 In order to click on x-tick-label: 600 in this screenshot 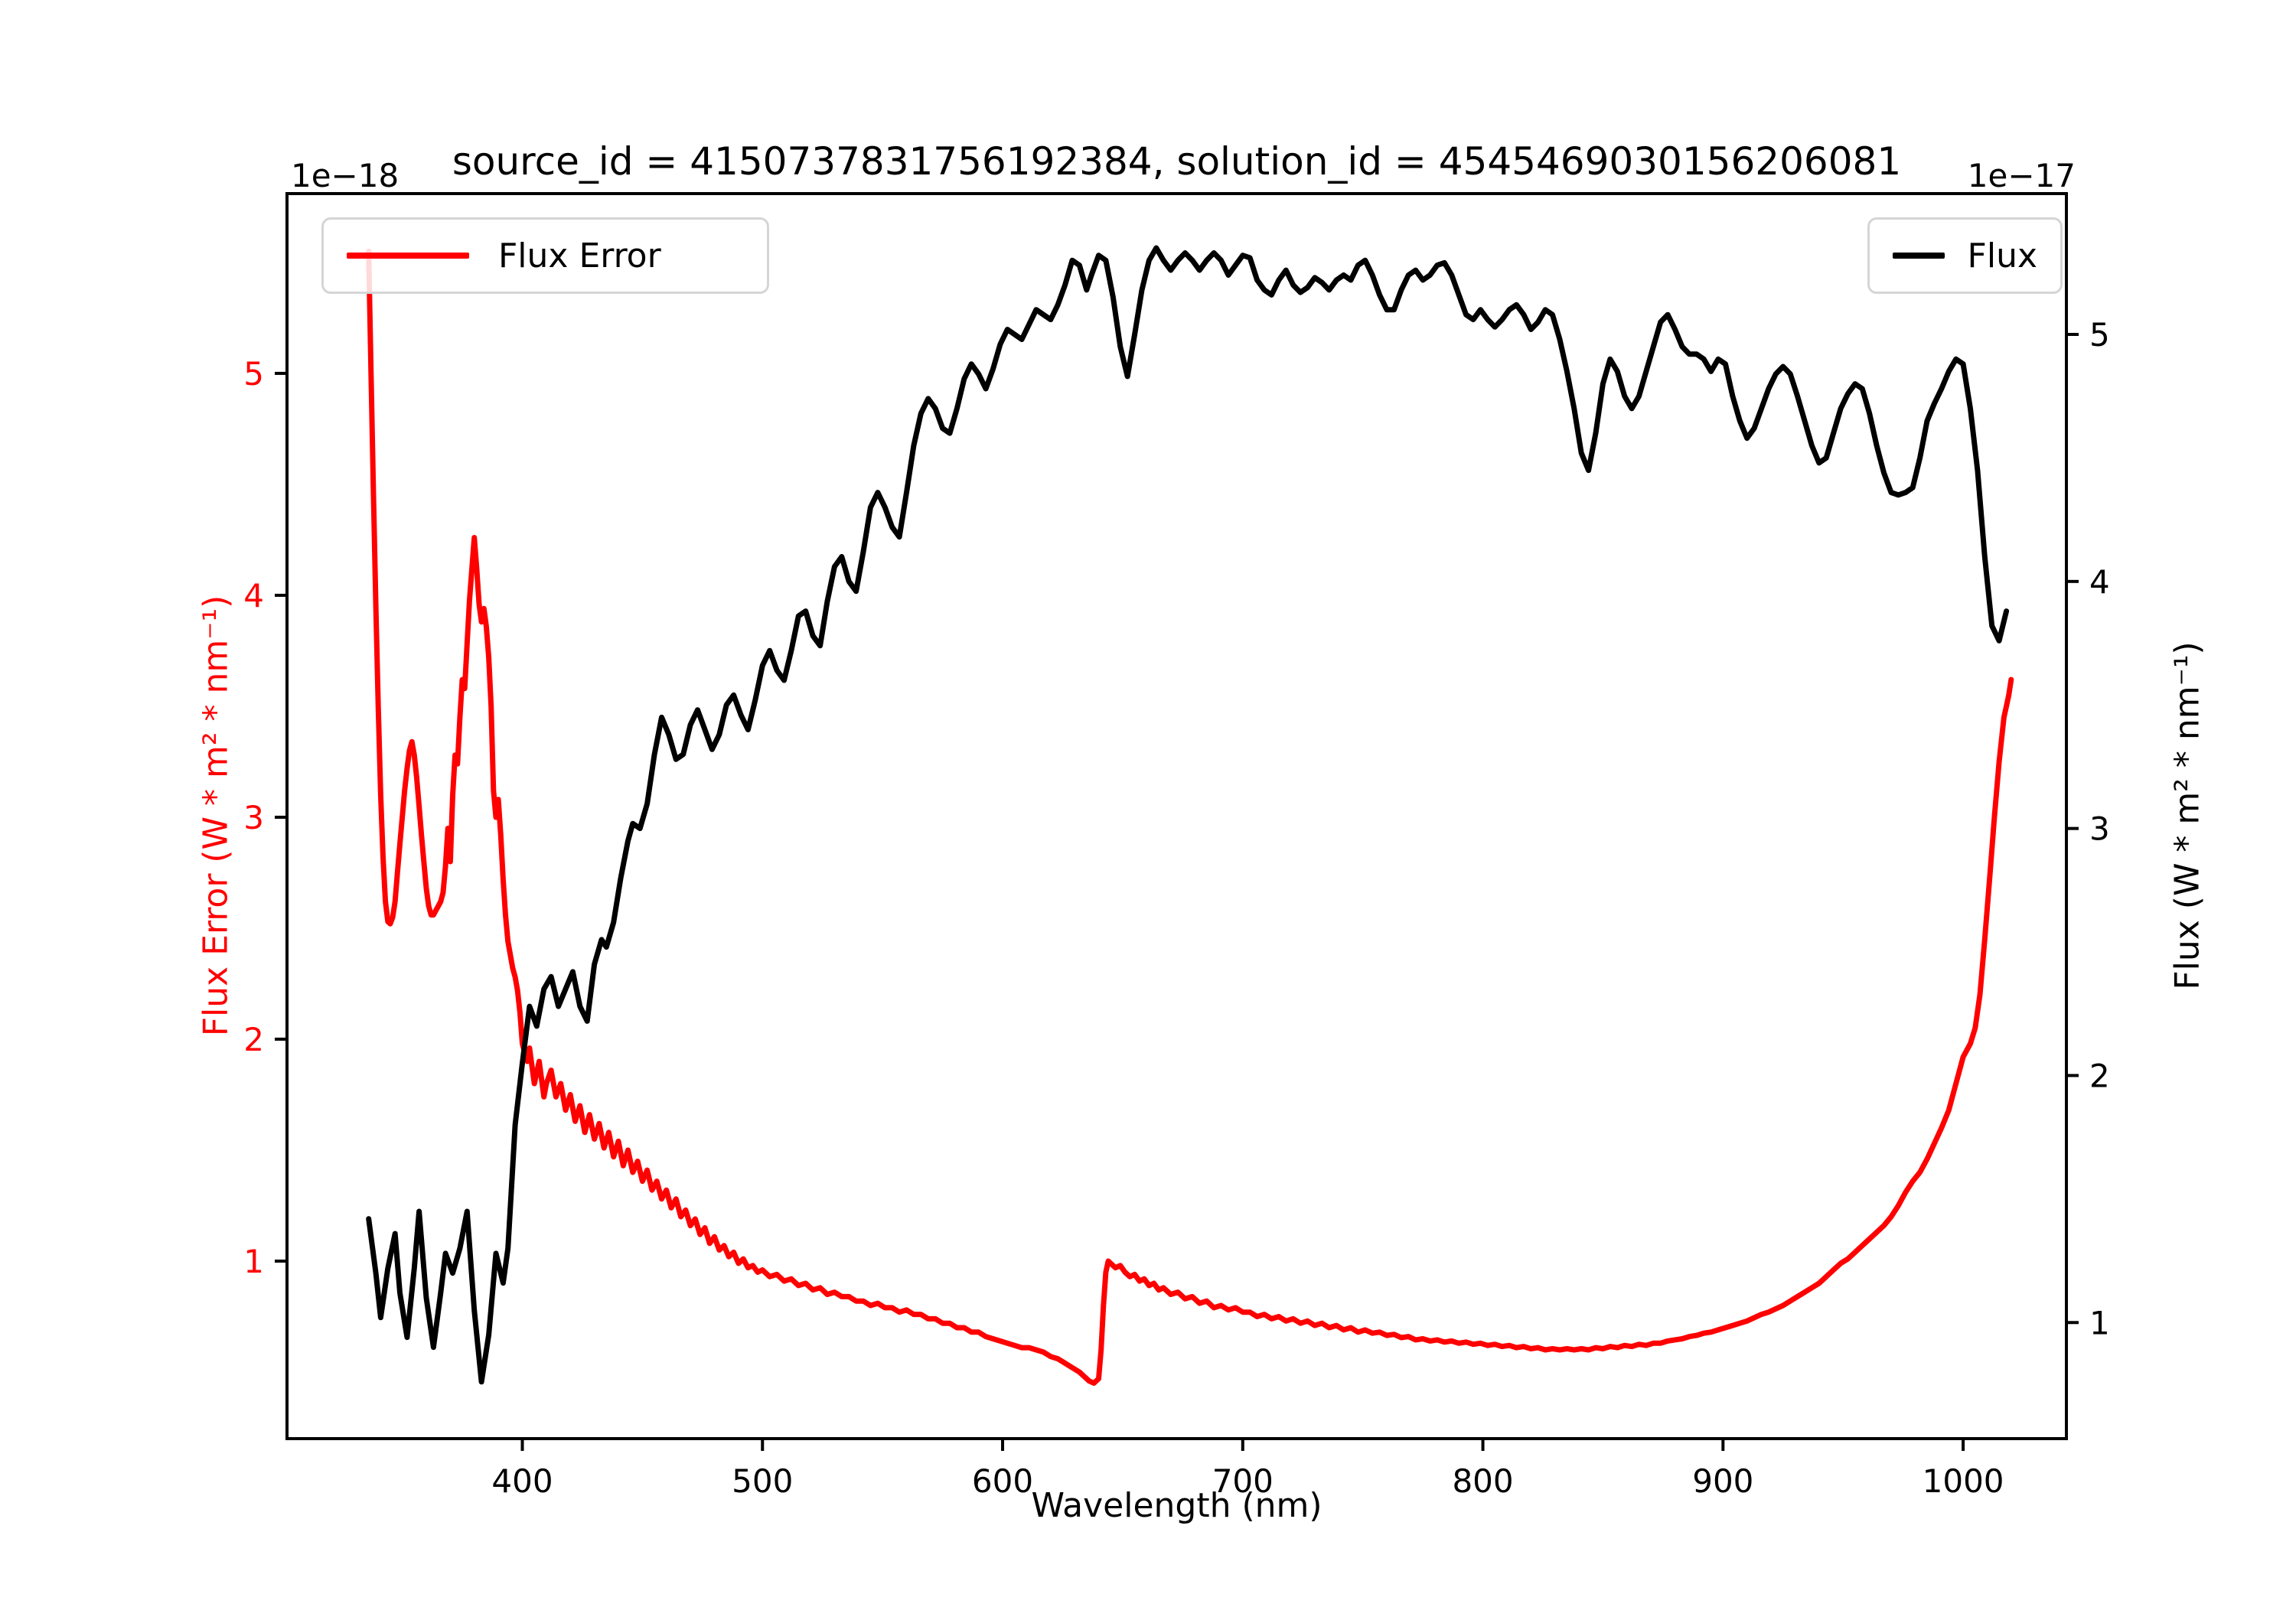, I will do `click(1002, 1481)`.